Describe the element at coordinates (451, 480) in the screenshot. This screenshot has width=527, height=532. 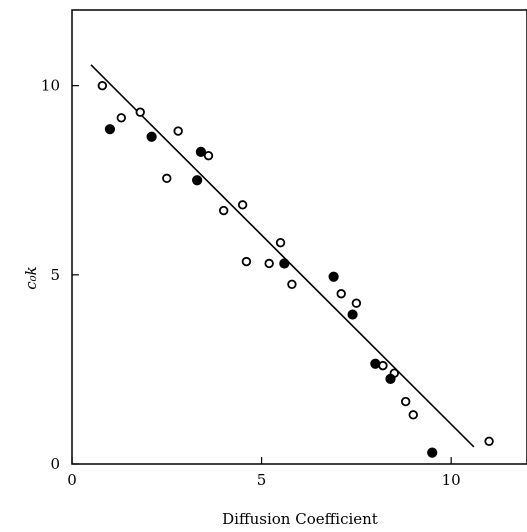
I see `x-tick-label: 10` at that location.